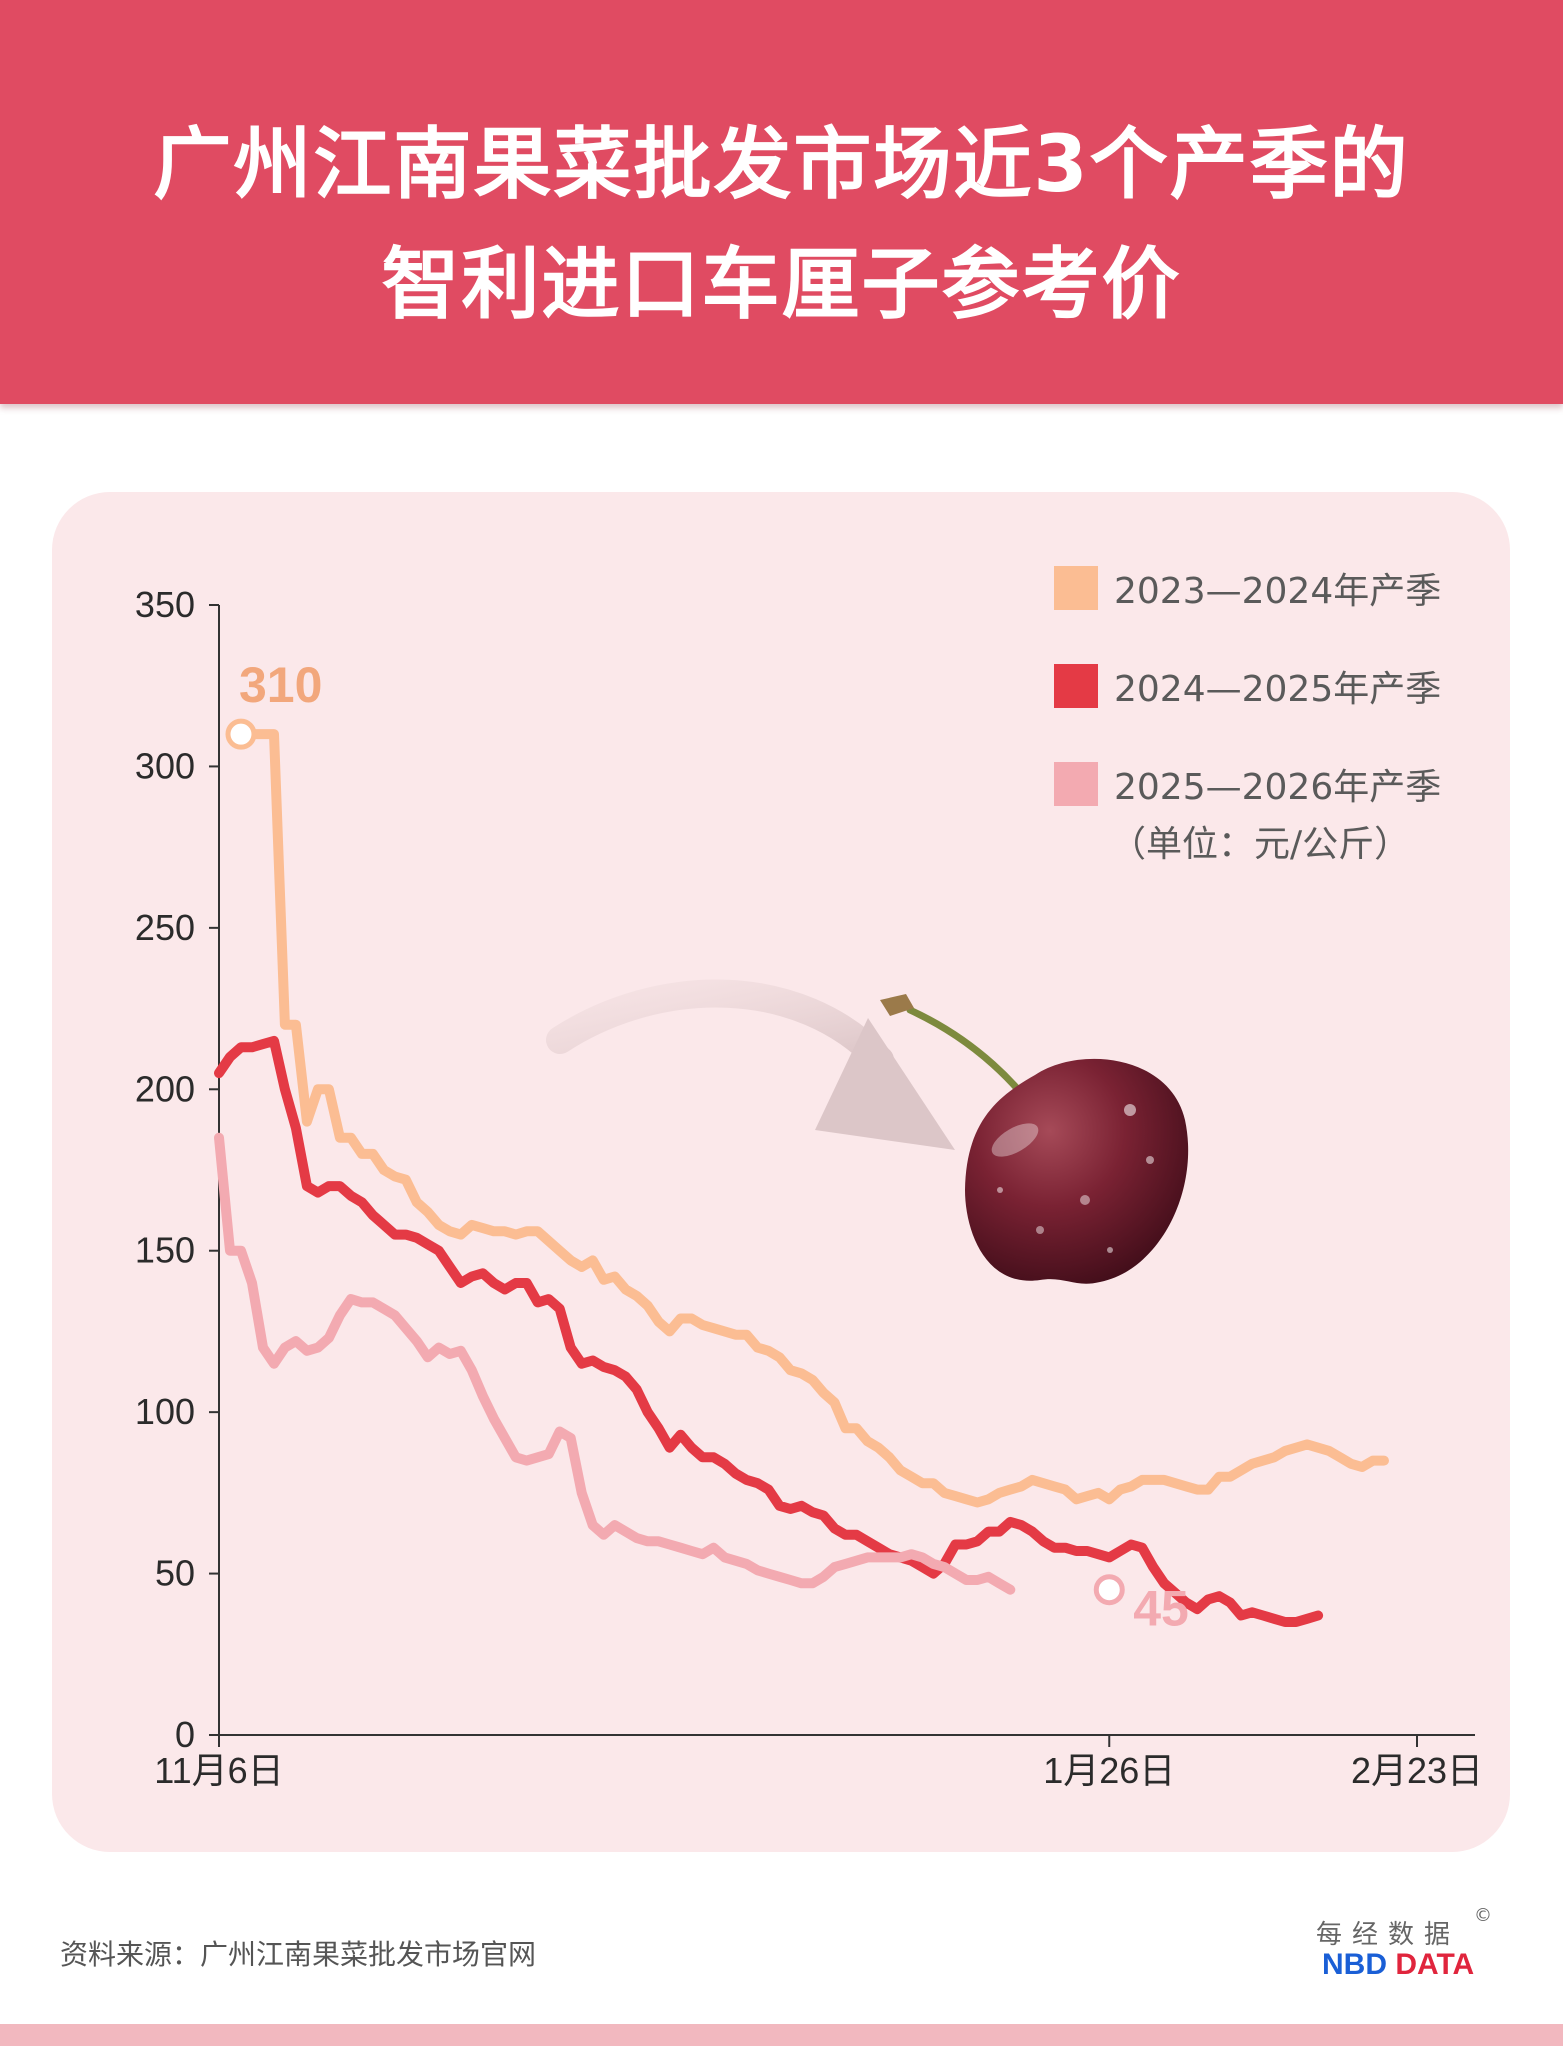 This screenshot has width=1563, height=2067. What do you see at coordinates (1277, 591) in the screenshot?
I see `legend-label: 2023—2024年产季` at bounding box center [1277, 591].